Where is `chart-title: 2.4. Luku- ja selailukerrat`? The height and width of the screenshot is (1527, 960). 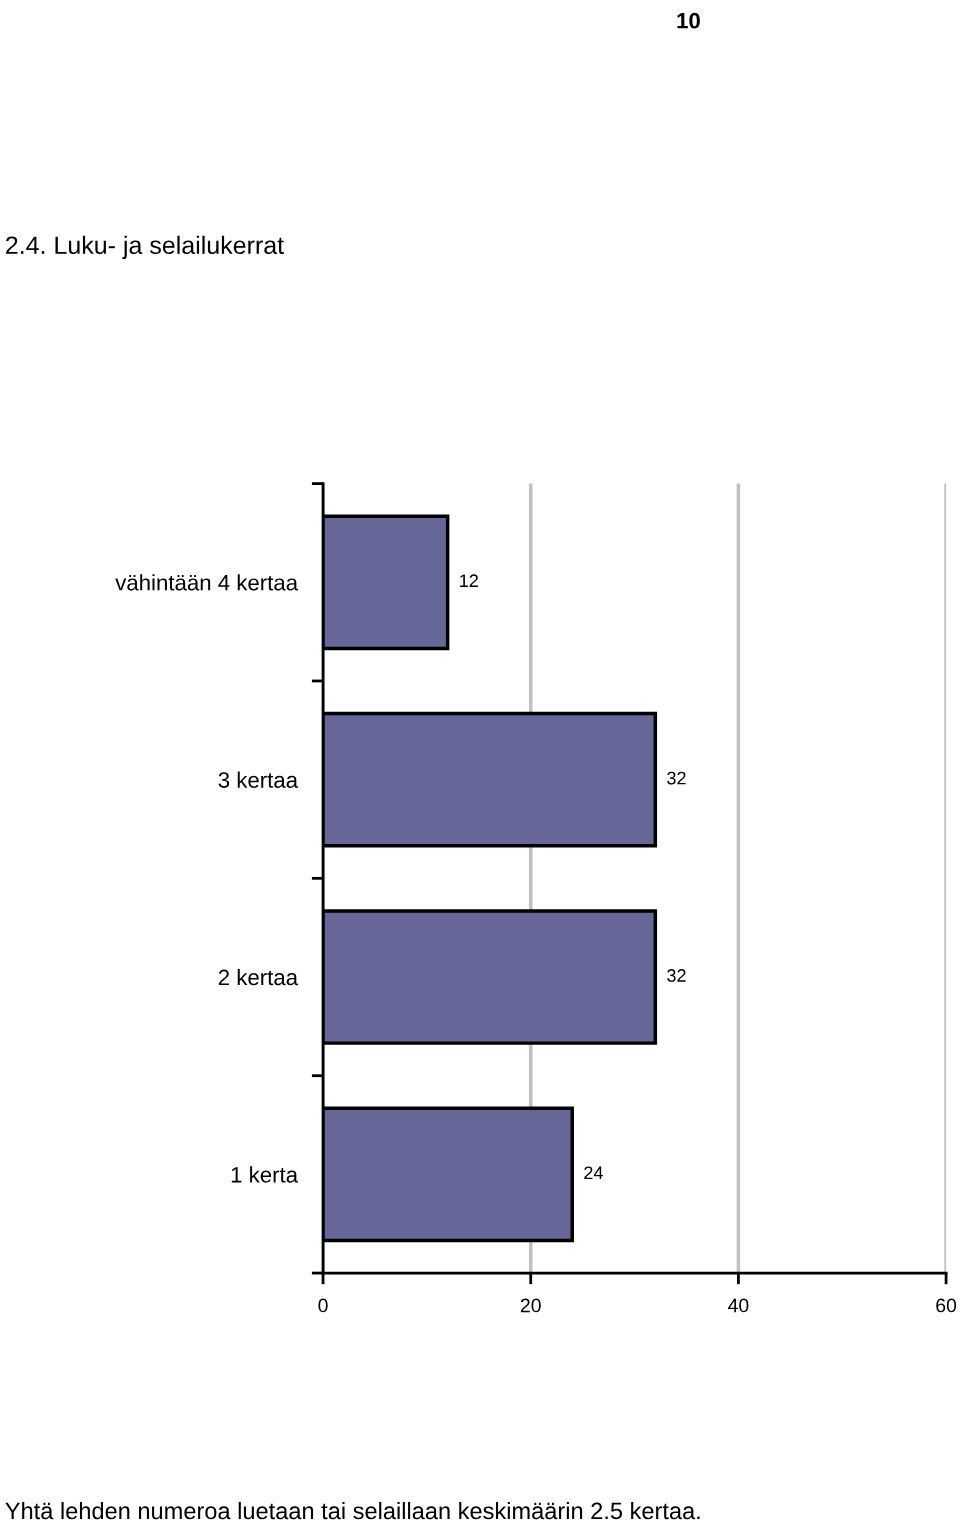 chart-title: 2.4. Luku- ja selailukerrat is located at coordinates (145, 247).